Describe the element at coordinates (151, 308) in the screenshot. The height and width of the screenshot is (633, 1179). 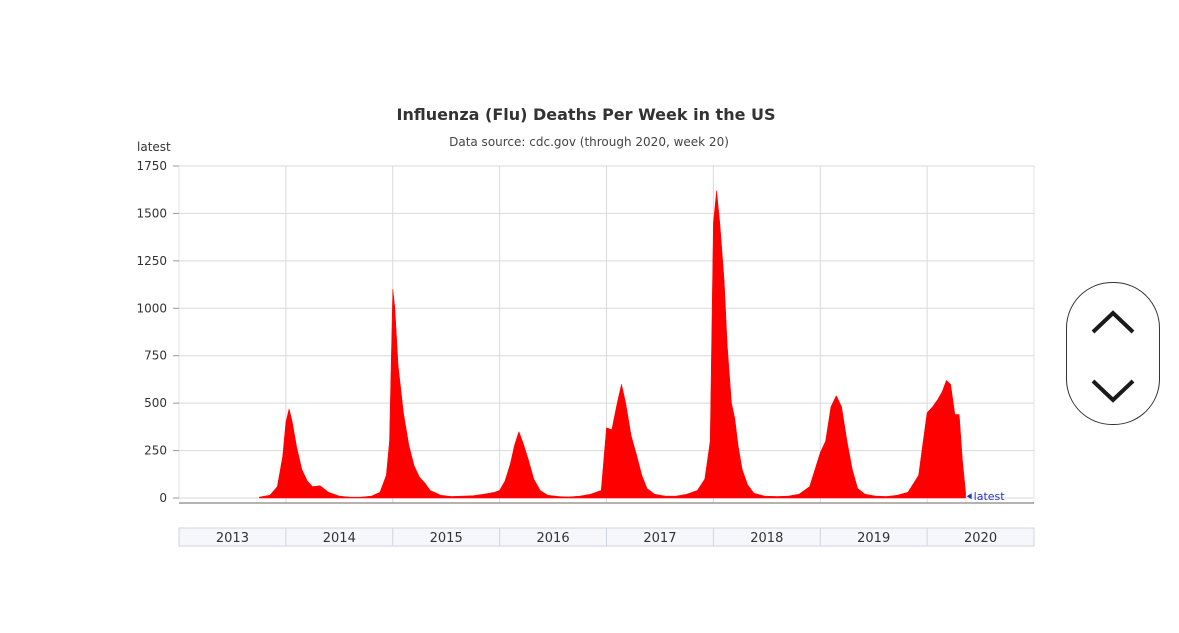
I see `y-tick-label: 1000` at that location.